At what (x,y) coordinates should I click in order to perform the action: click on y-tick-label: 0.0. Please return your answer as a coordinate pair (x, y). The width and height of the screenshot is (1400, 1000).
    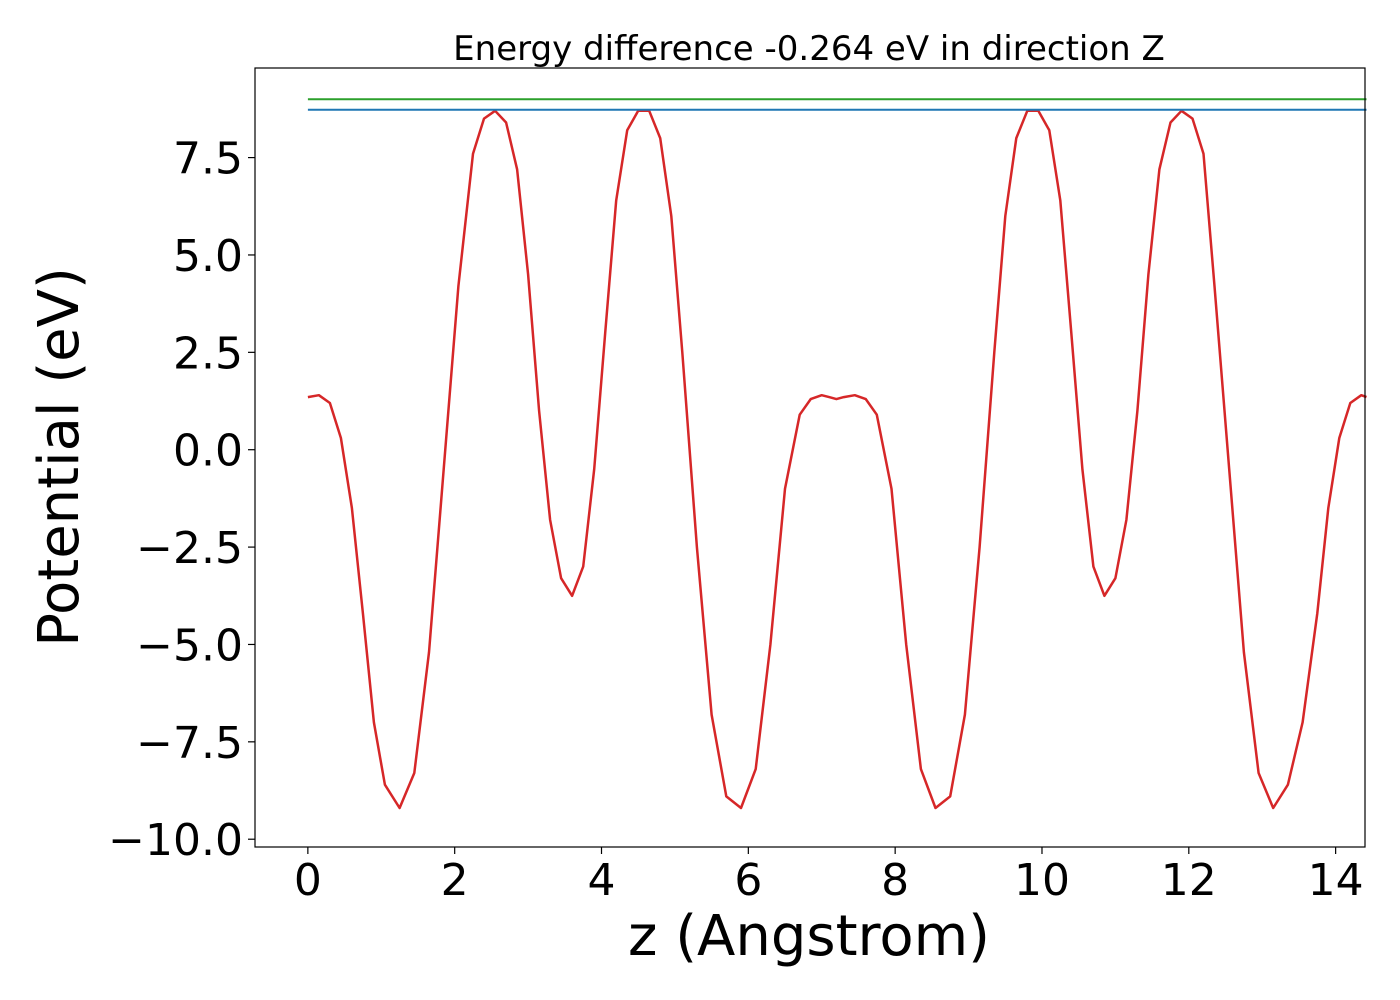
    Looking at the image, I should click on (208, 451).